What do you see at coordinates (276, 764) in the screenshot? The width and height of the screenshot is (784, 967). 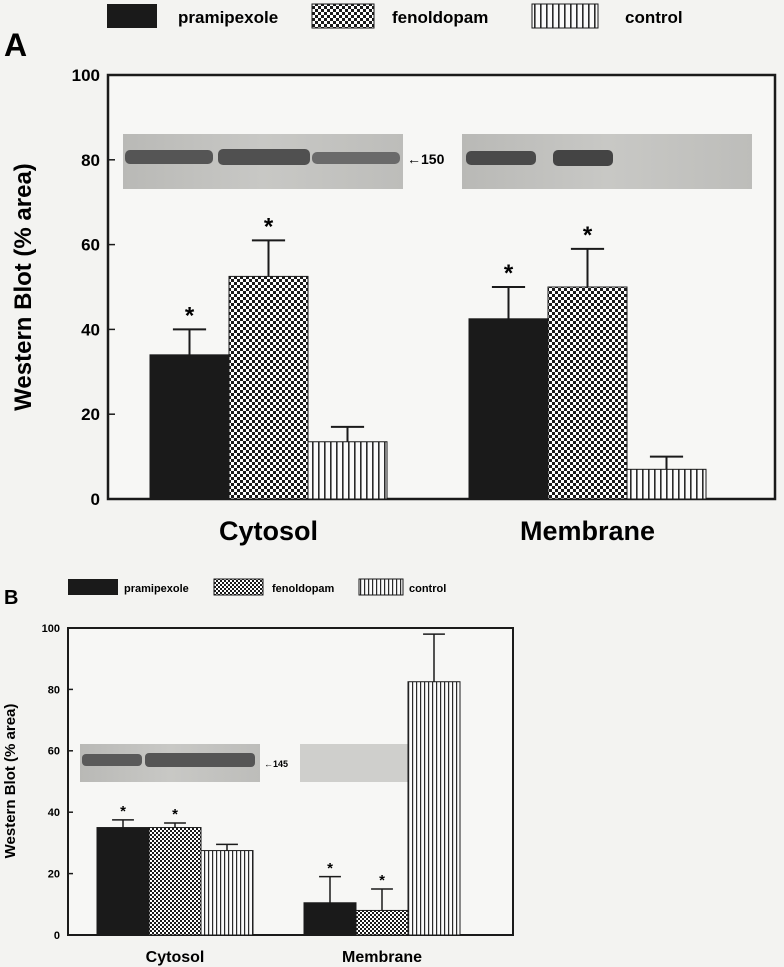 I see `blot-label-b: ←145` at bounding box center [276, 764].